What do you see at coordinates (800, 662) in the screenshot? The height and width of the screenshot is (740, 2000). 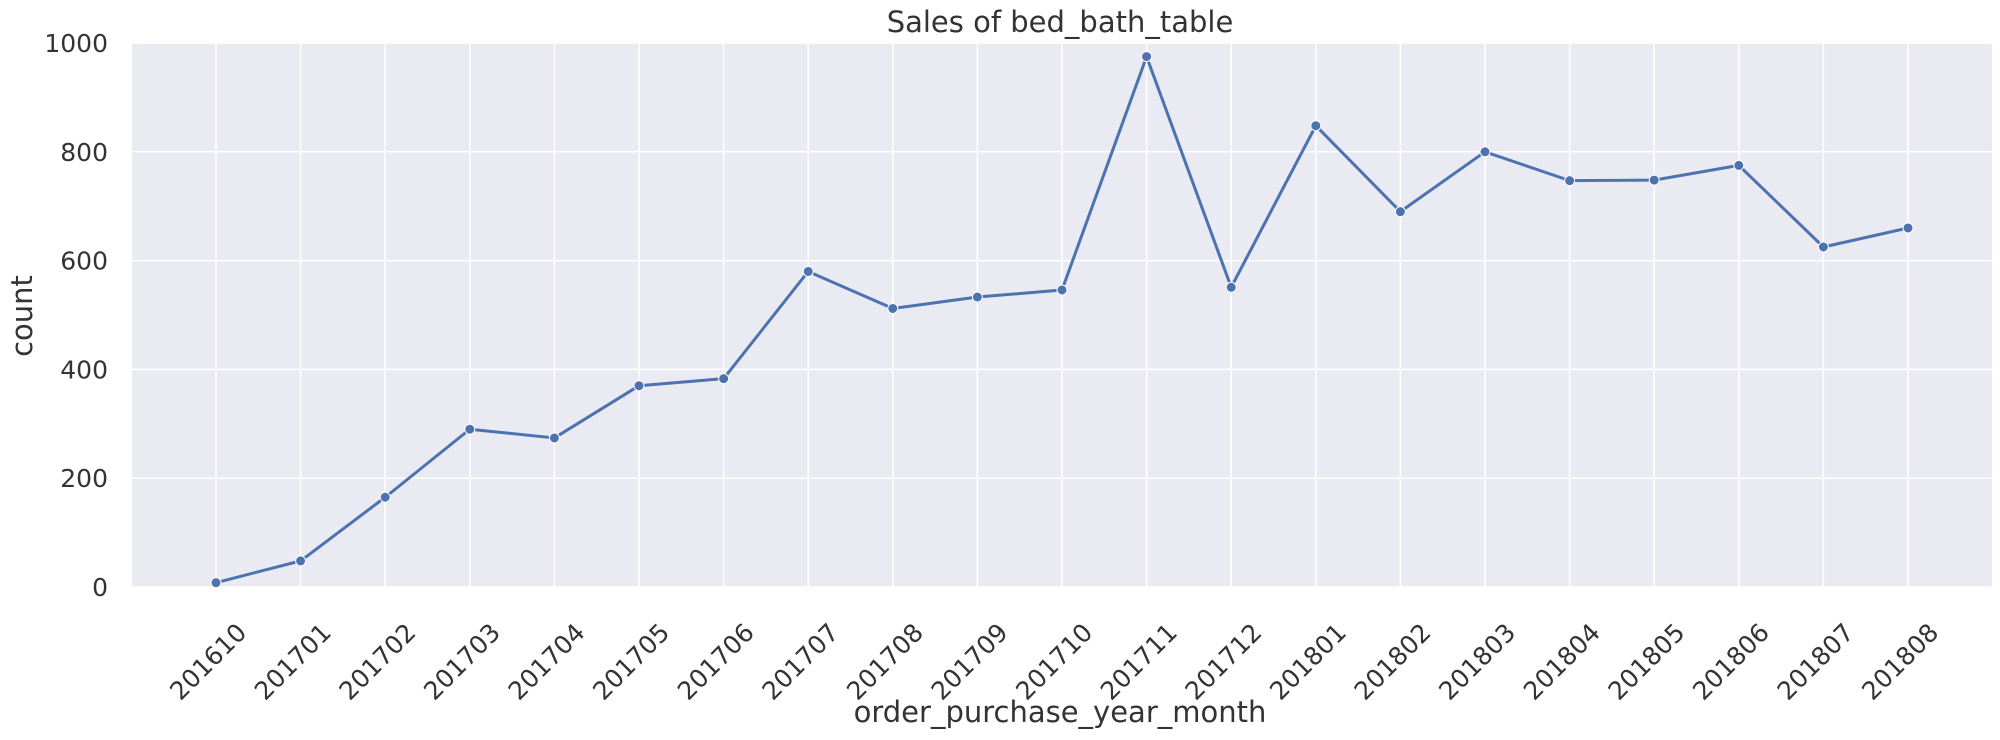 I see `x-tick-label: 201707` at bounding box center [800, 662].